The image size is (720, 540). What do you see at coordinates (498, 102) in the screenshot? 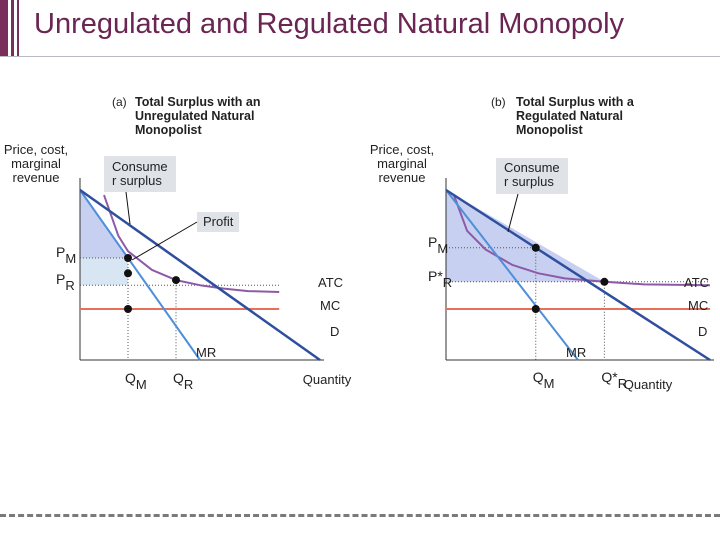
I see `panel-label: (b)` at bounding box center [498, 102].